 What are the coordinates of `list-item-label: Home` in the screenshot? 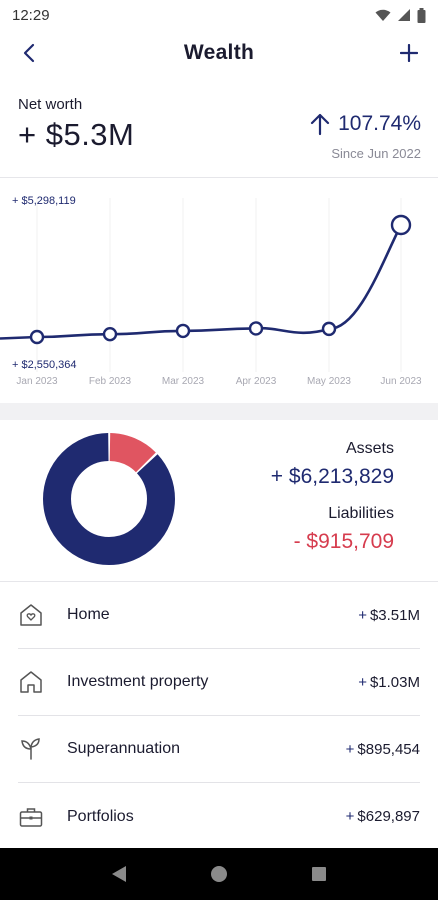 It's located at (88, 614).